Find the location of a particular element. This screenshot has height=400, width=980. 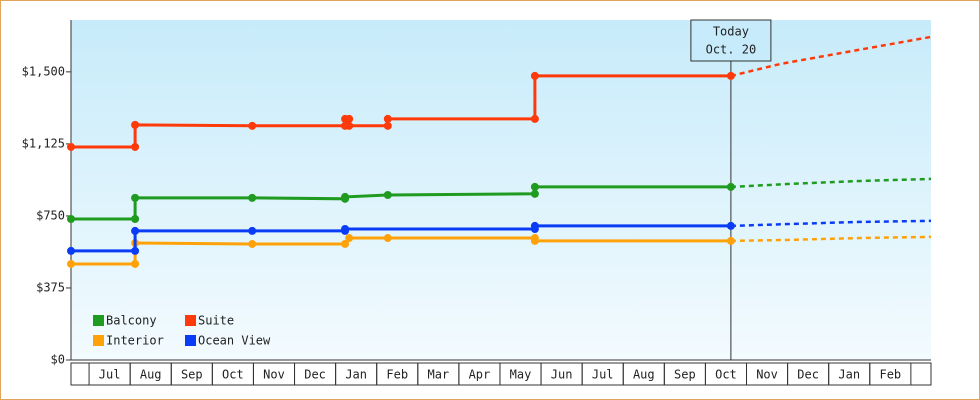

y-tick-label: $750 is located at coordinates (50, 215).